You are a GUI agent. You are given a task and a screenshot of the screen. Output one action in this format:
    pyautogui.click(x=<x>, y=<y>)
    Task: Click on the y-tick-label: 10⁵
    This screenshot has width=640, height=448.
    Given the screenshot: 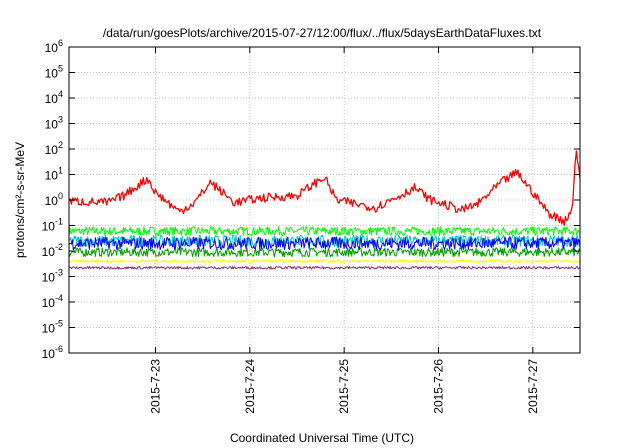 What is the action you would take?
    pyautogui.click(x=54, y=72)
    